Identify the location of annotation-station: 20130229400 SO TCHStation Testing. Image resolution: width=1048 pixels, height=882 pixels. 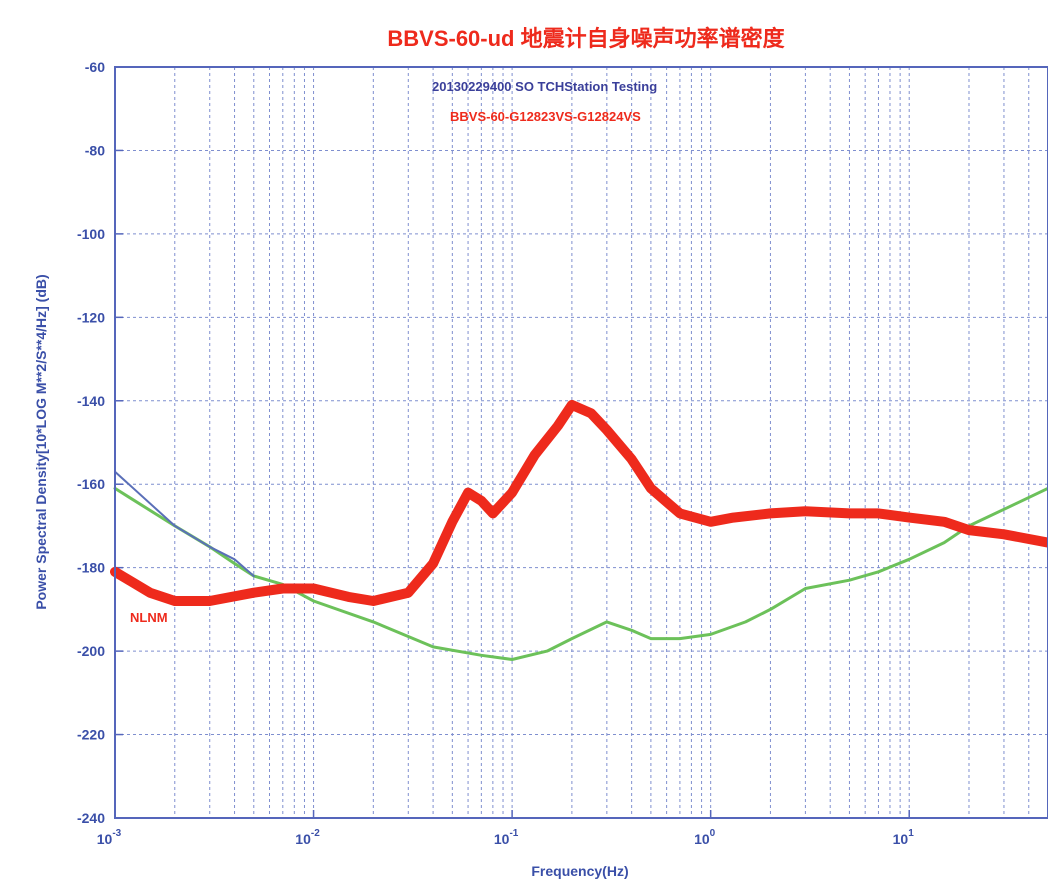
(544, 86).